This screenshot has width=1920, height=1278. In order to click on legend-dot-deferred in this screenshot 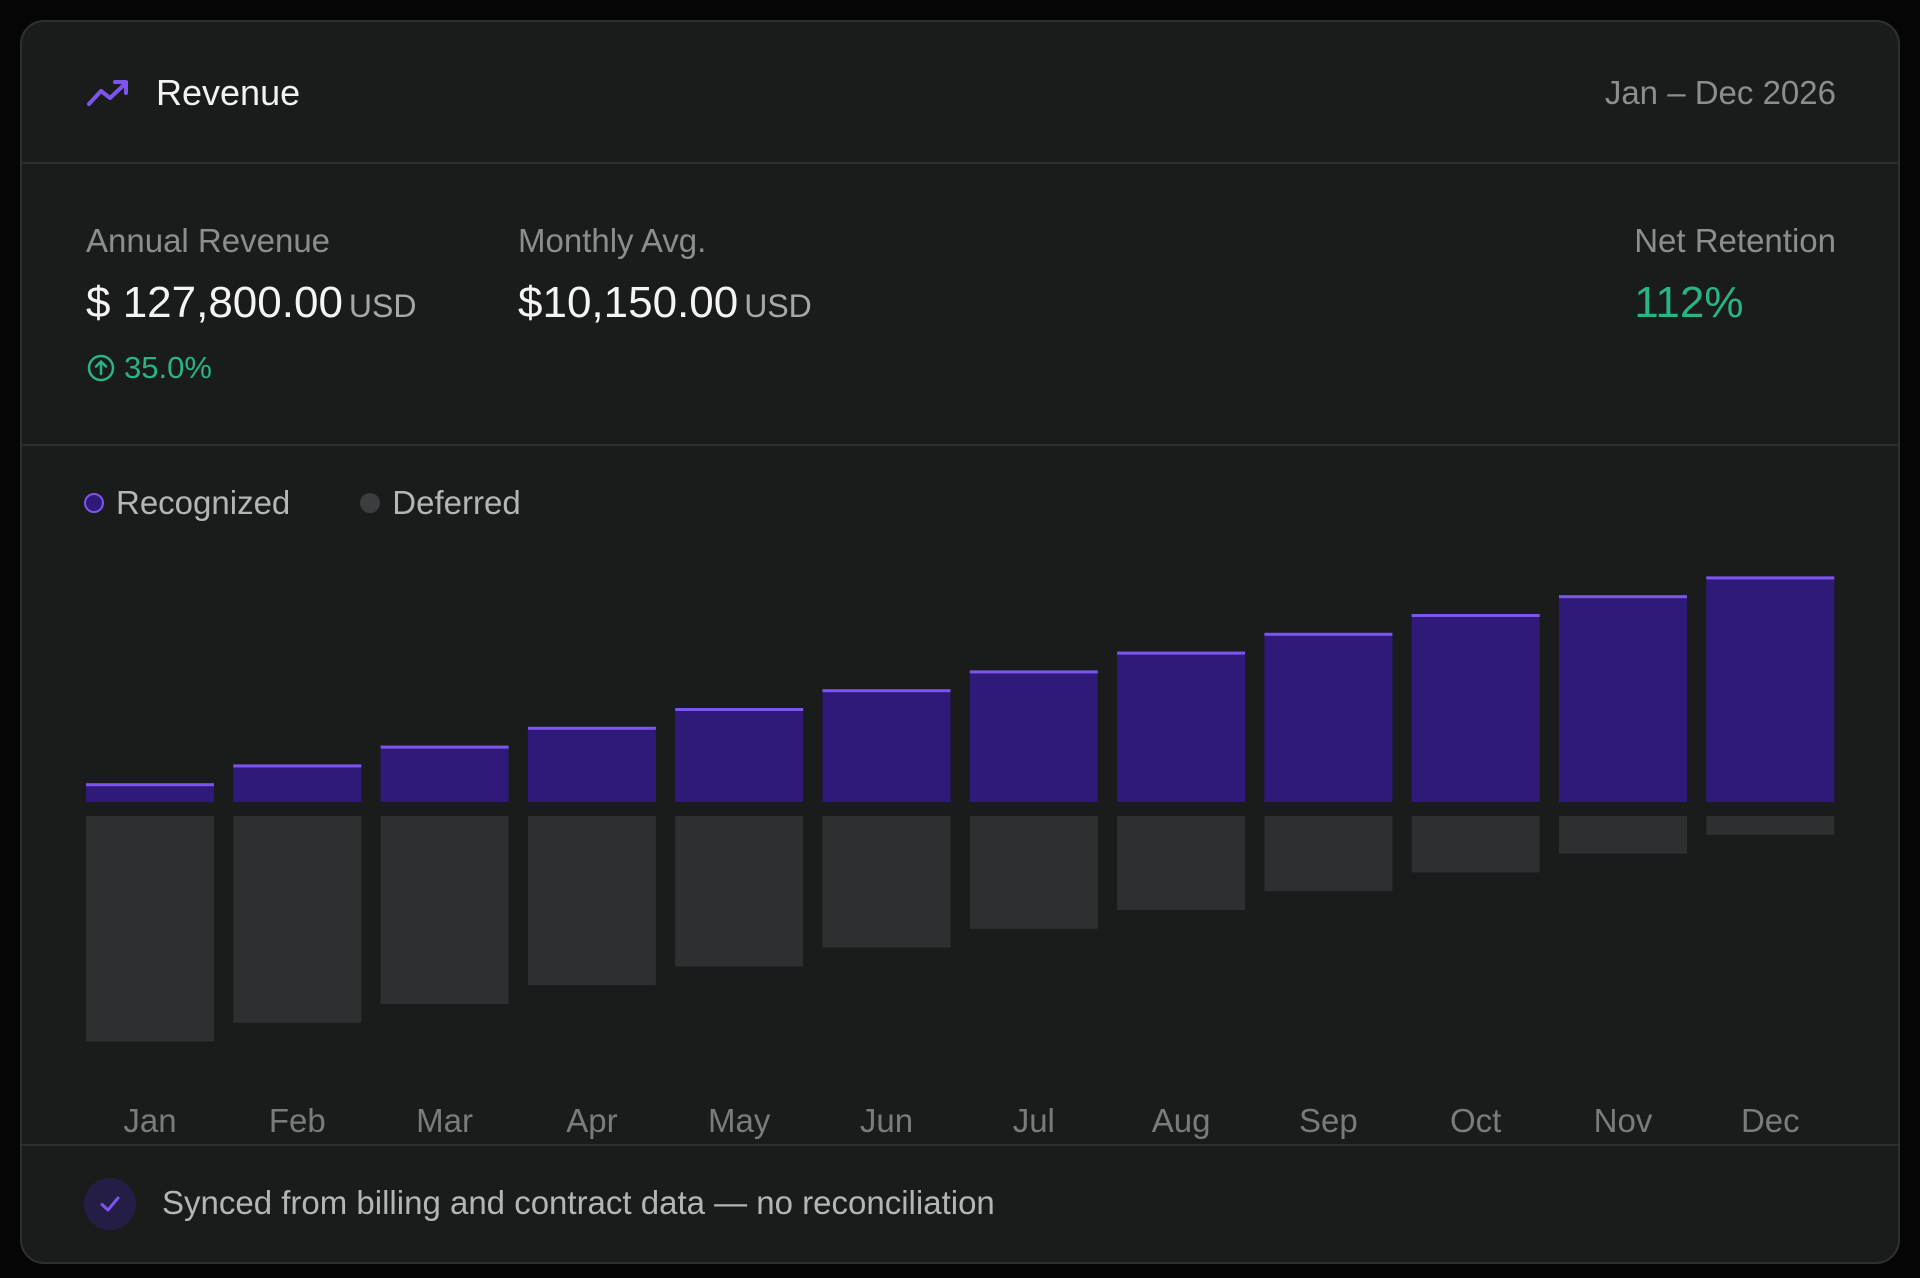, I will do `click(370, 503)`.